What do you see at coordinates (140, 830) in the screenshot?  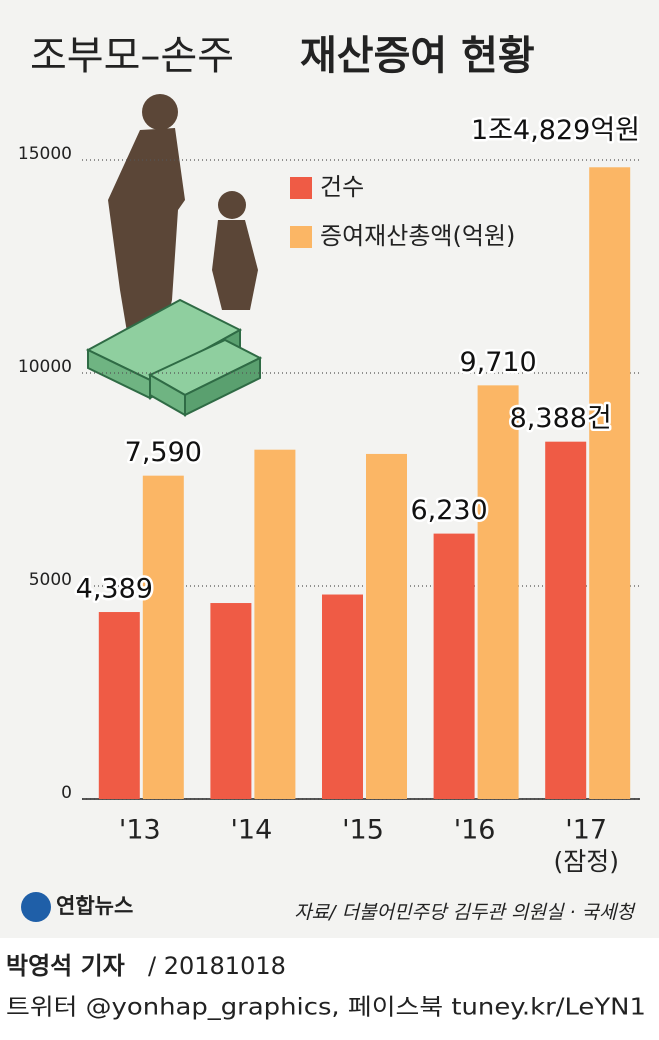 I see `x-tick-label: '13` at bounding box center [140, 830].